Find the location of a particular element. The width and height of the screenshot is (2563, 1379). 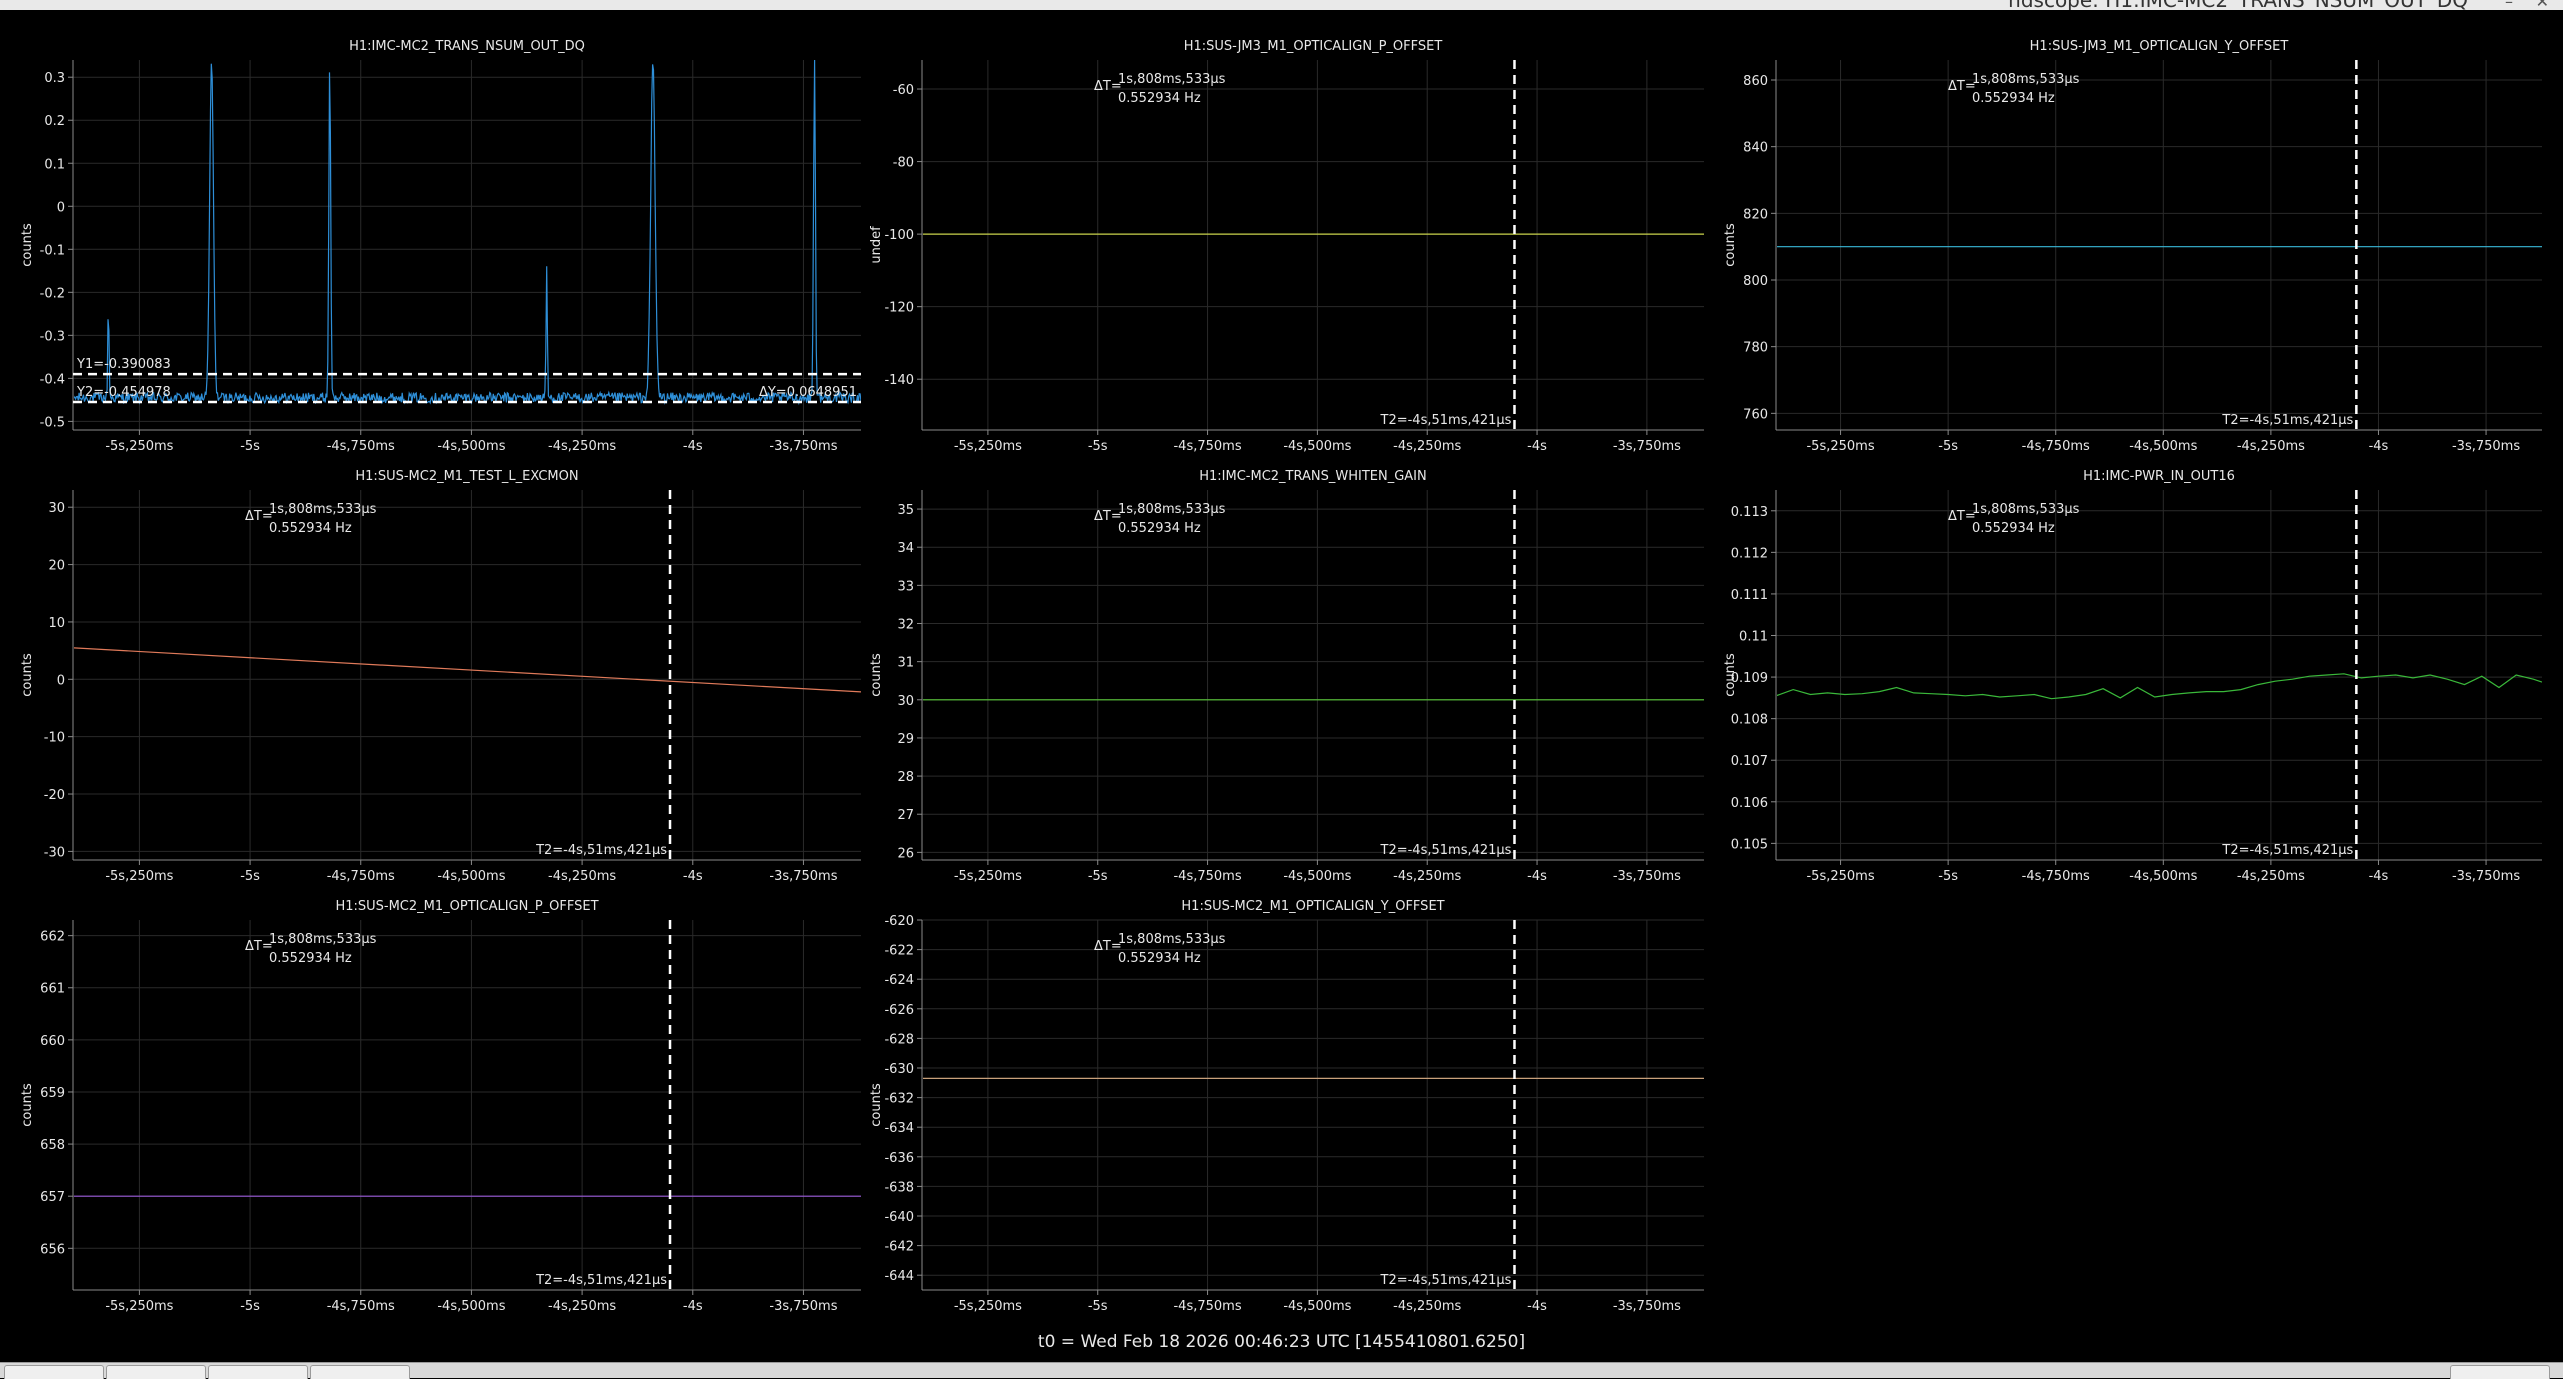

y-tick-label: 31 is located at coordinates (905, 663).